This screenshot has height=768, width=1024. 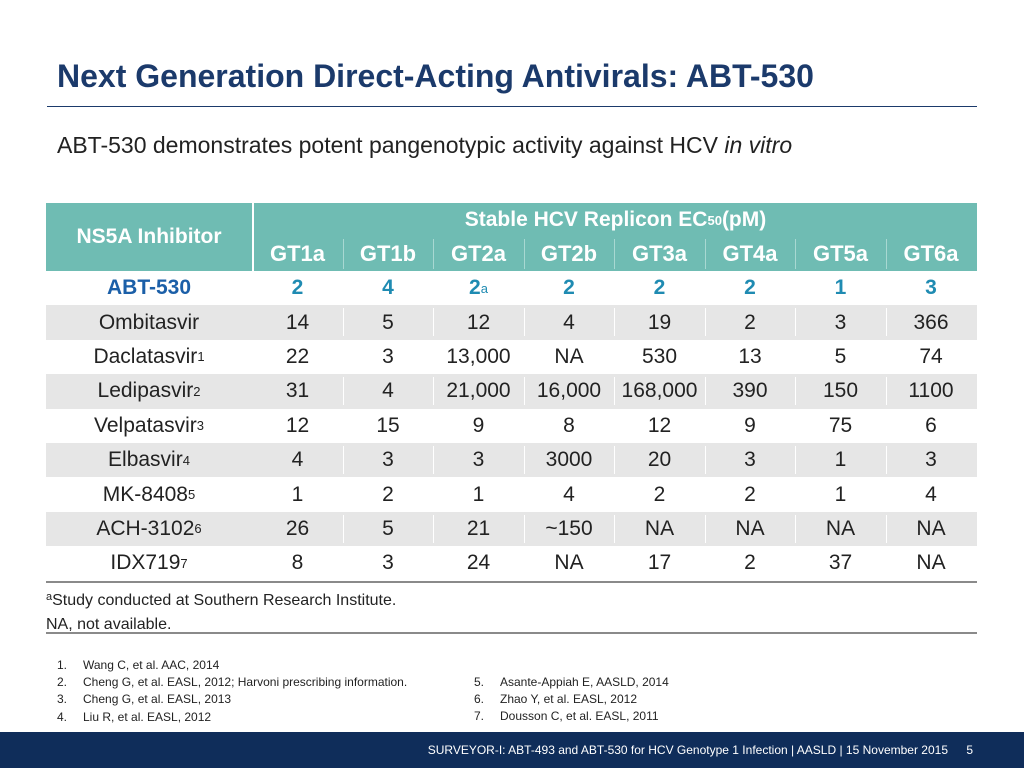 I want to click on ec50-value: 17, so click(x=659, y=563).